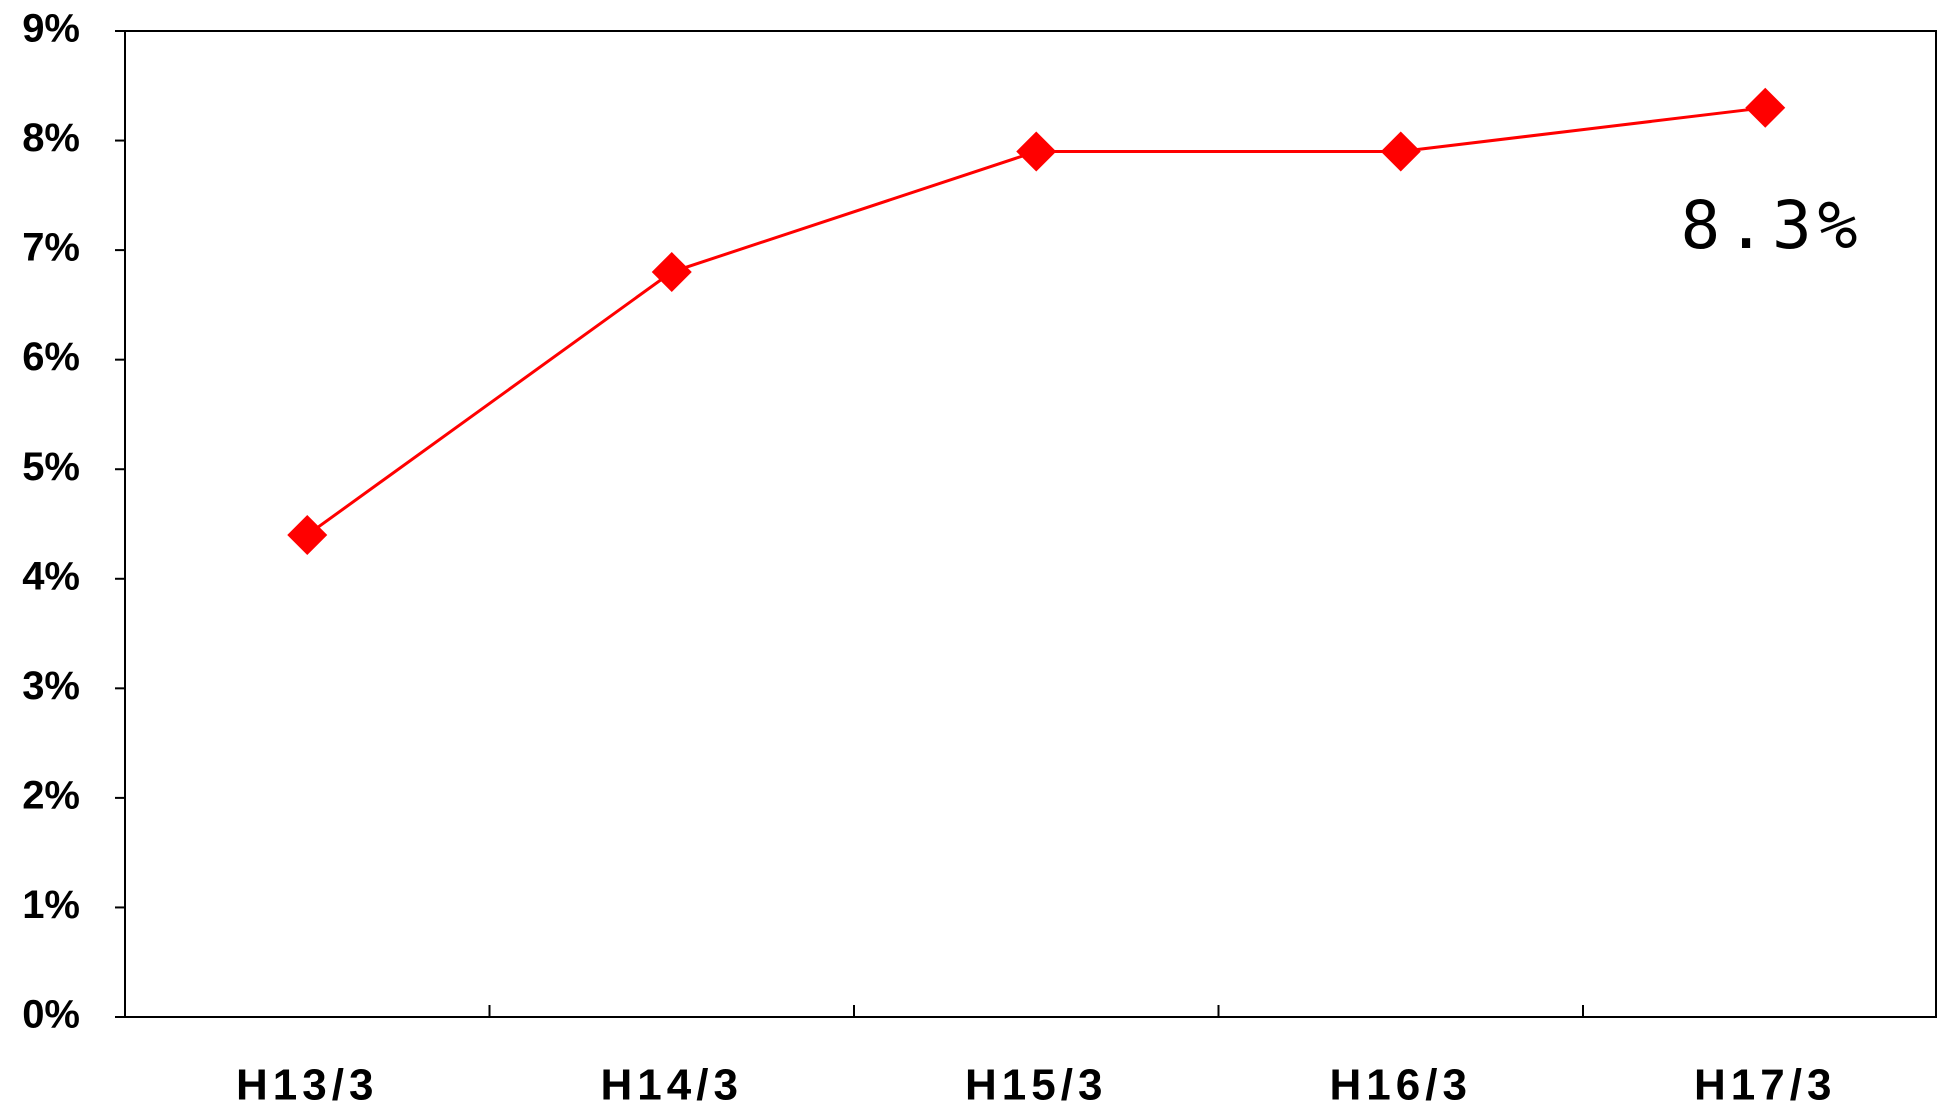 This screenshot has height=1114, width=1937. What do you see at coordinates (51, 686) in the screenshot?
I see `y-tick-label: 3%` at bounding box center [51, 686].